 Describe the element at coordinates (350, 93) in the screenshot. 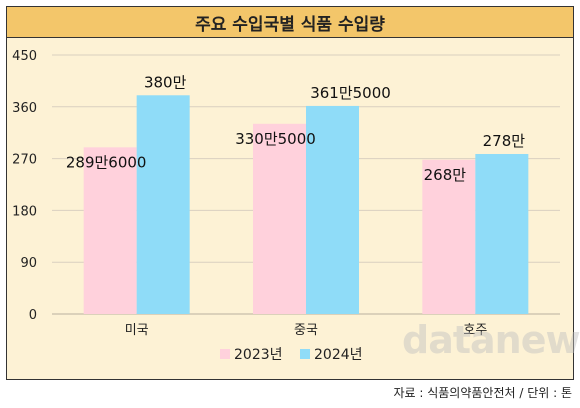

I see `data-label: 361만5000` at that location.